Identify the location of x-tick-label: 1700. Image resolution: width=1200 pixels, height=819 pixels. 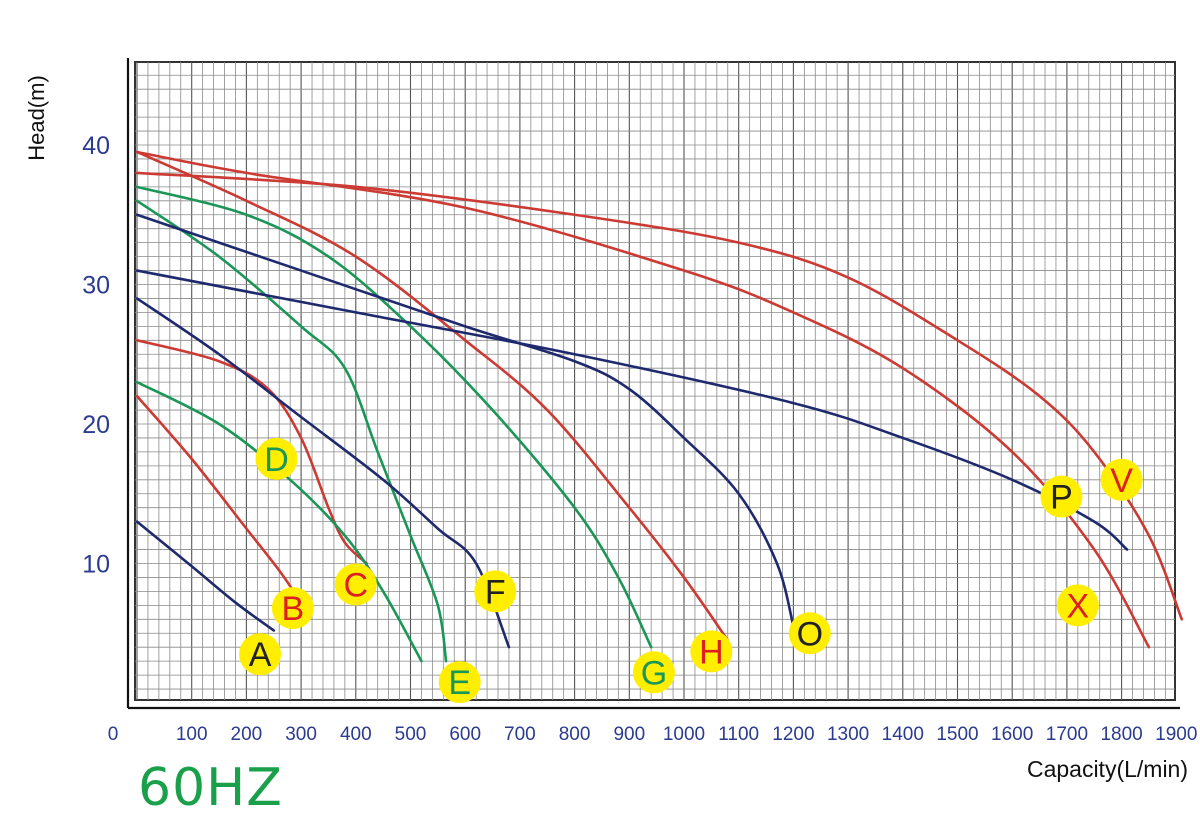
(1067, 734).